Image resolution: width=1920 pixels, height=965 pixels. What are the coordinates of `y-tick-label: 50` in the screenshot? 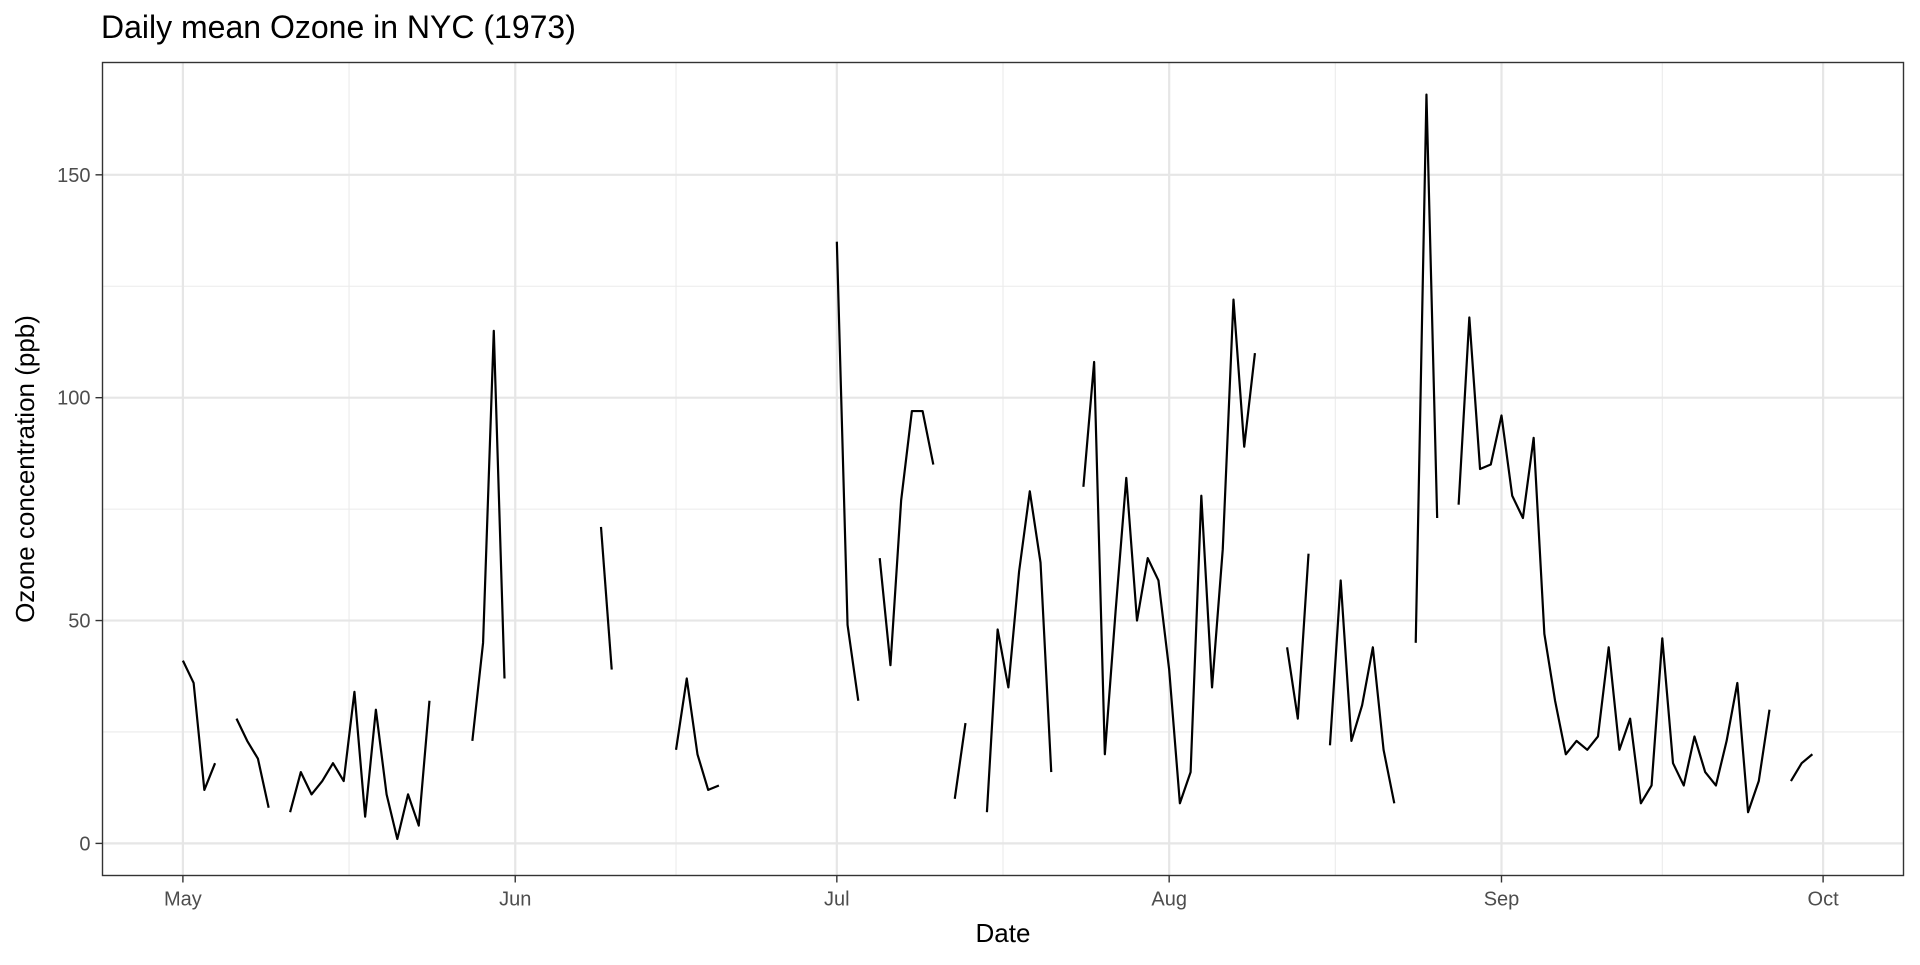 It's located at (79, 622).